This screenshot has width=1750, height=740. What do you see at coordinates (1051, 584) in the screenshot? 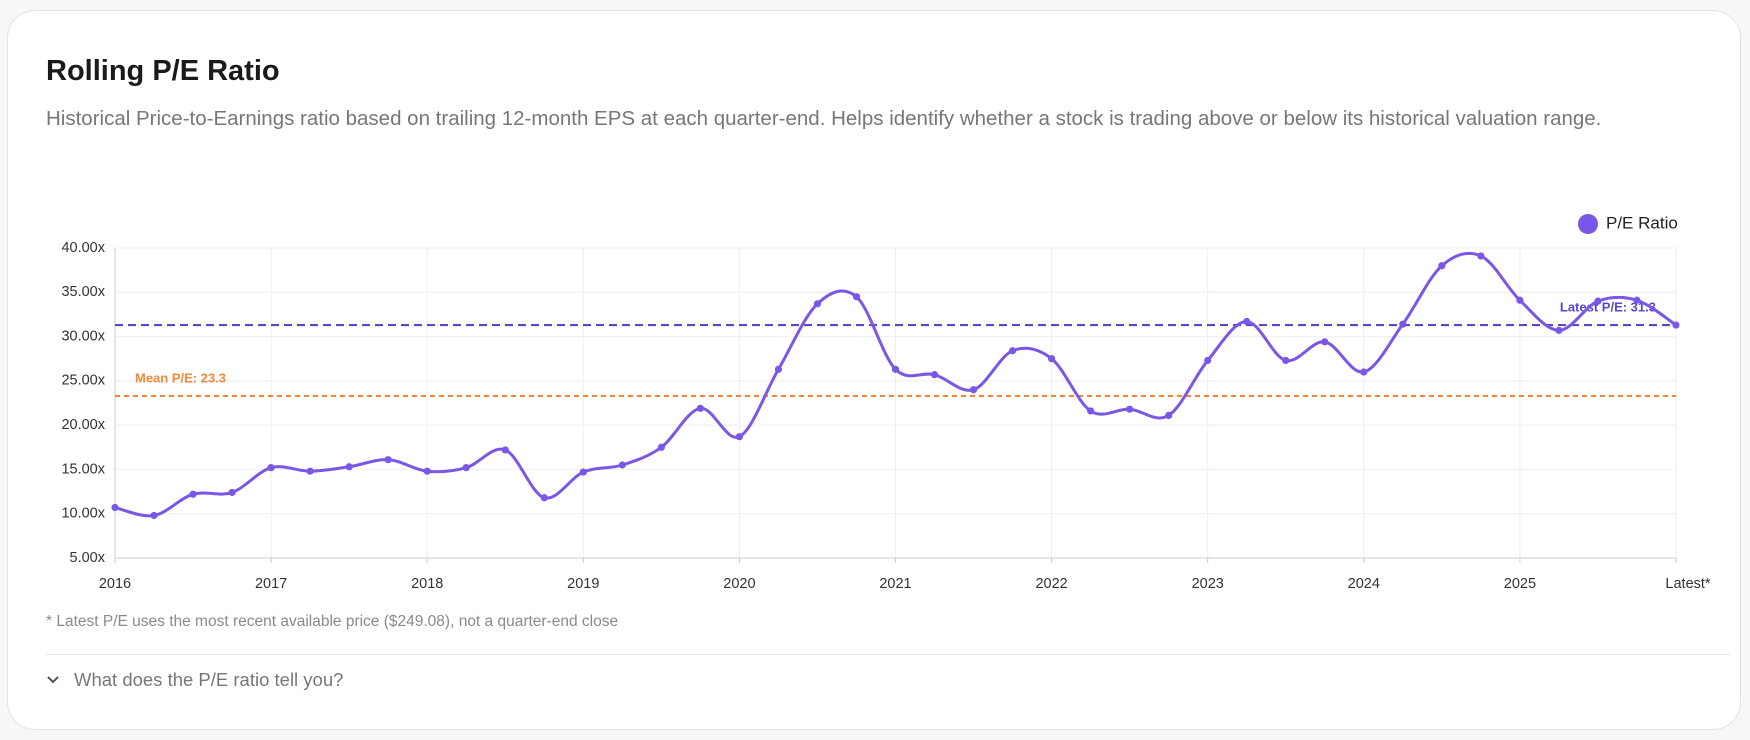
I see `x-tick-label: 2022` at bounding box center [1051, 584].